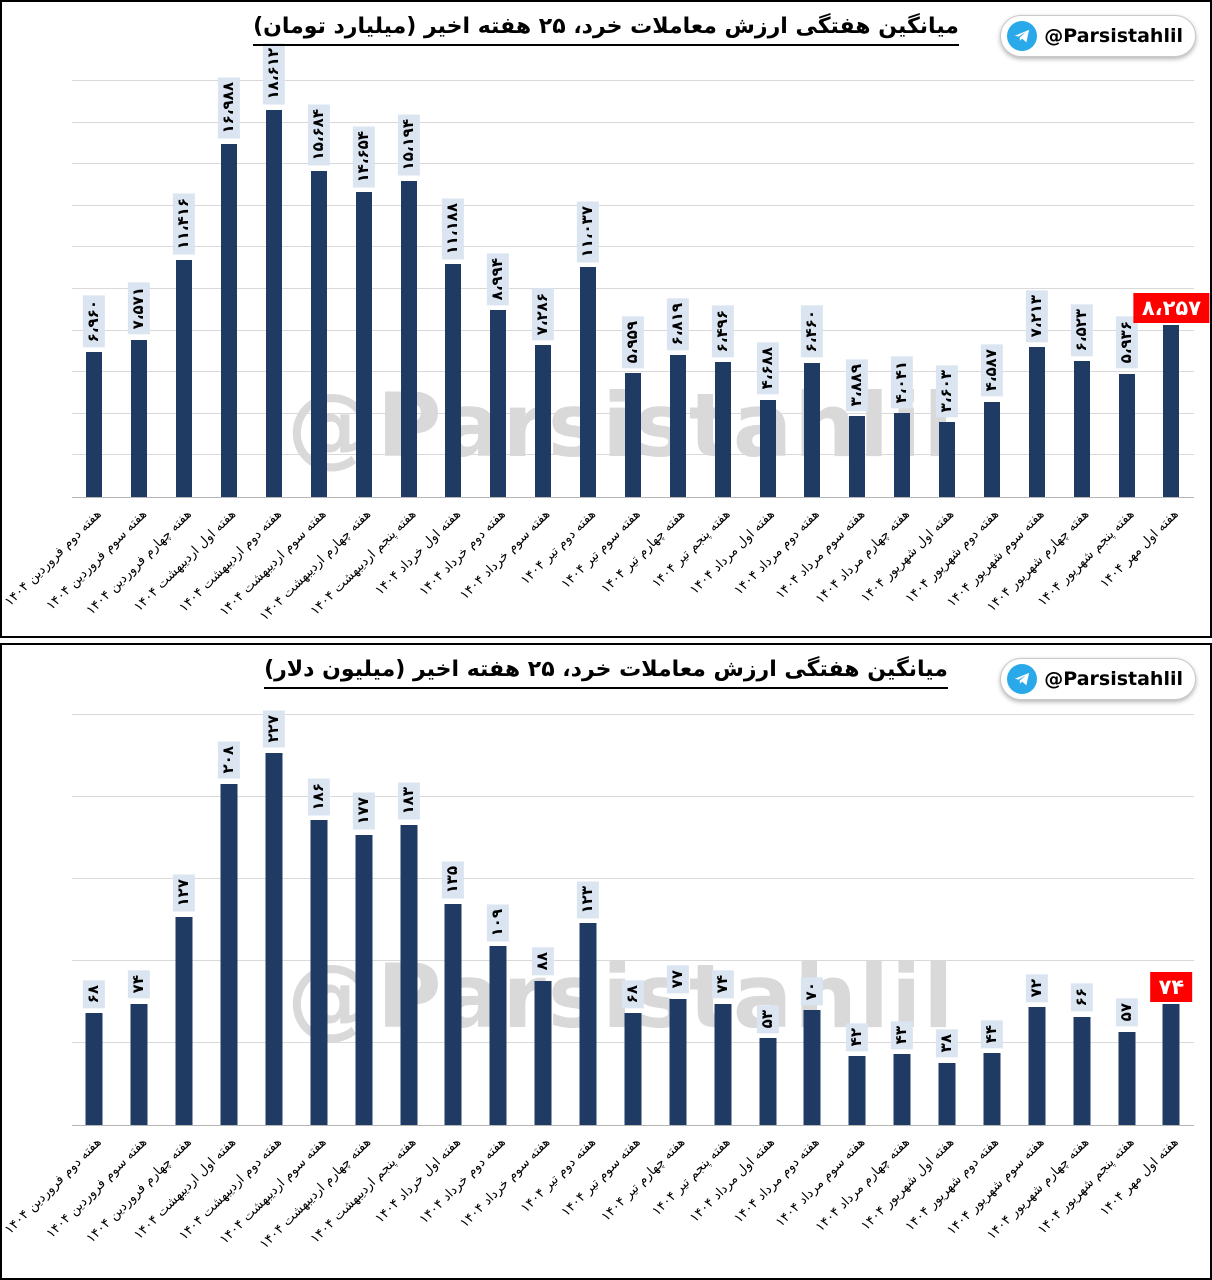  What do you see at coordinates (102, 978) in the screenshot?
I see `bar-group: ۷۴ هفته سوم فروردین ۱۴۰۴` at bounding box center [102, 978].